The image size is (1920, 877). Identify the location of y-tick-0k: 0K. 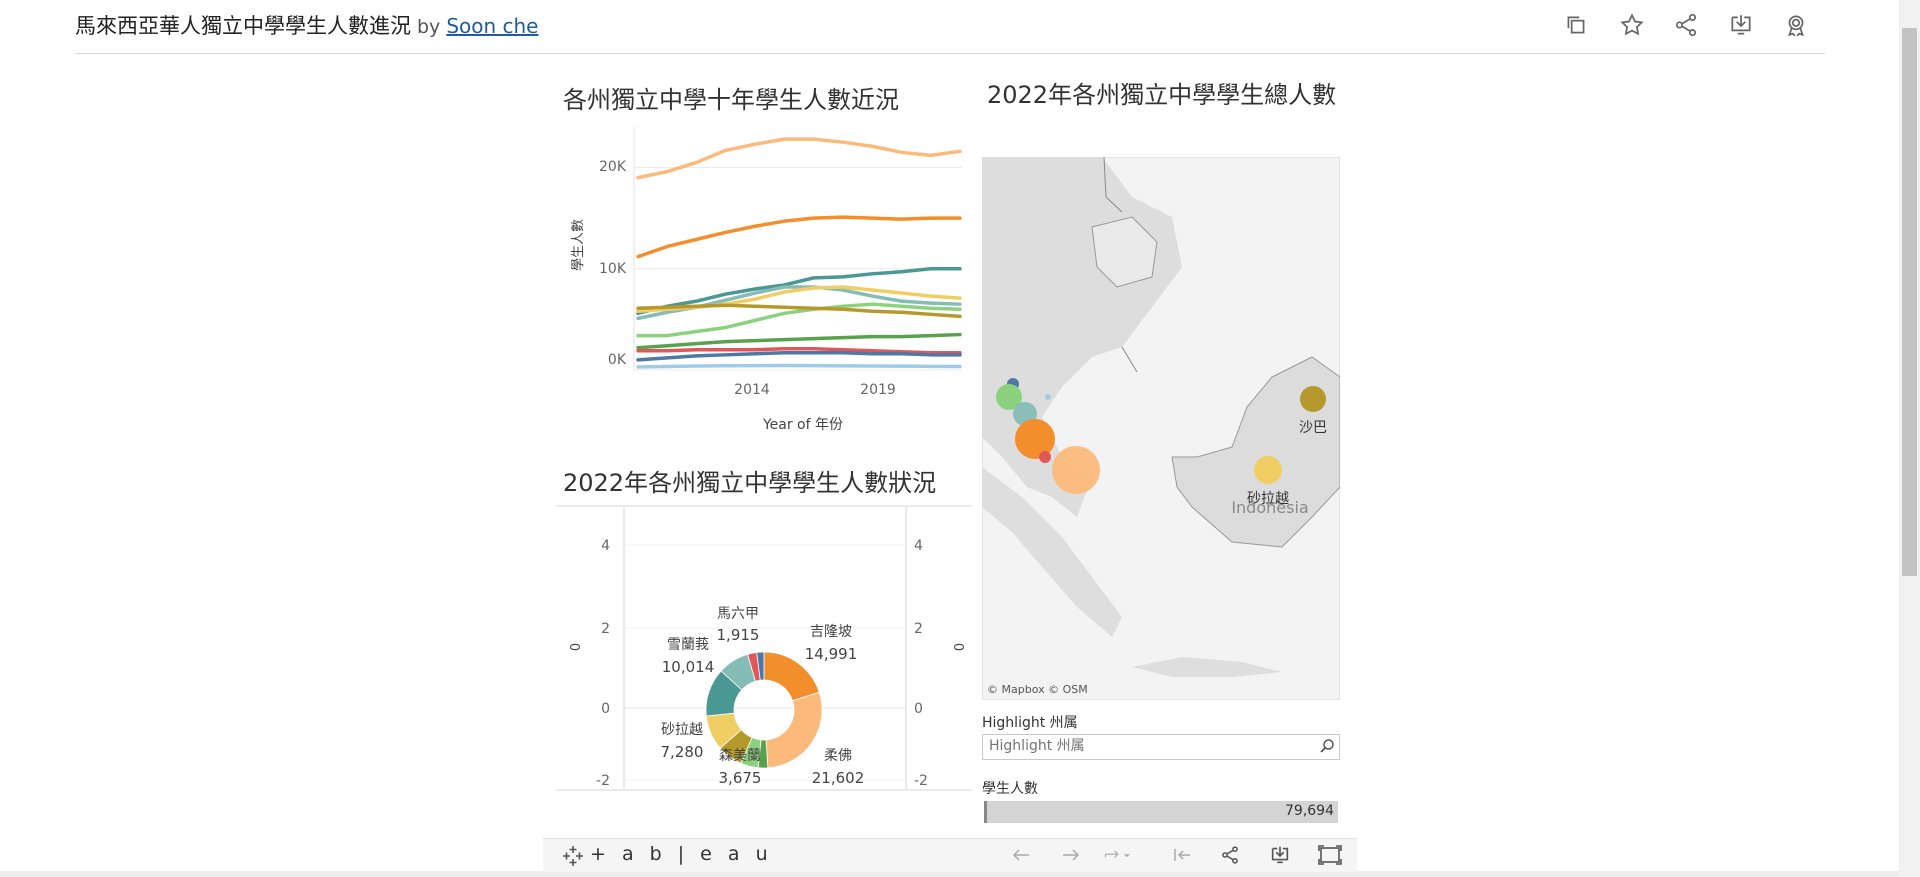
(617, 360).